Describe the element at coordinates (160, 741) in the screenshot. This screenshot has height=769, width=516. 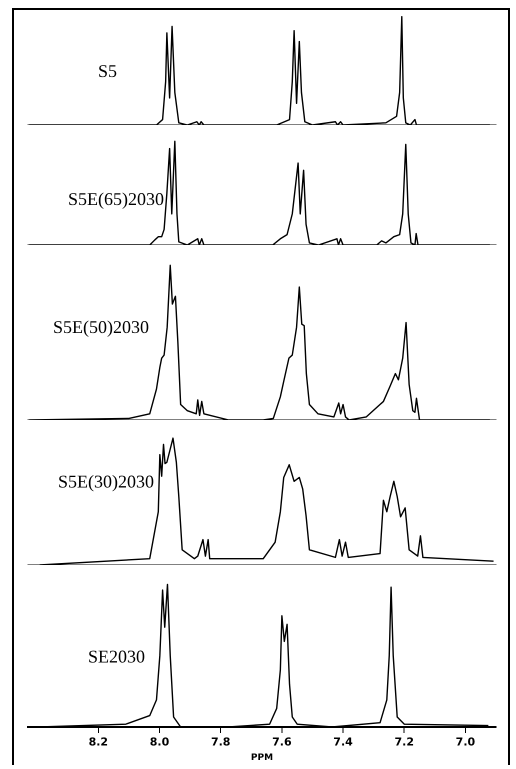
I see `x-tick-label: 8.0` at that location.